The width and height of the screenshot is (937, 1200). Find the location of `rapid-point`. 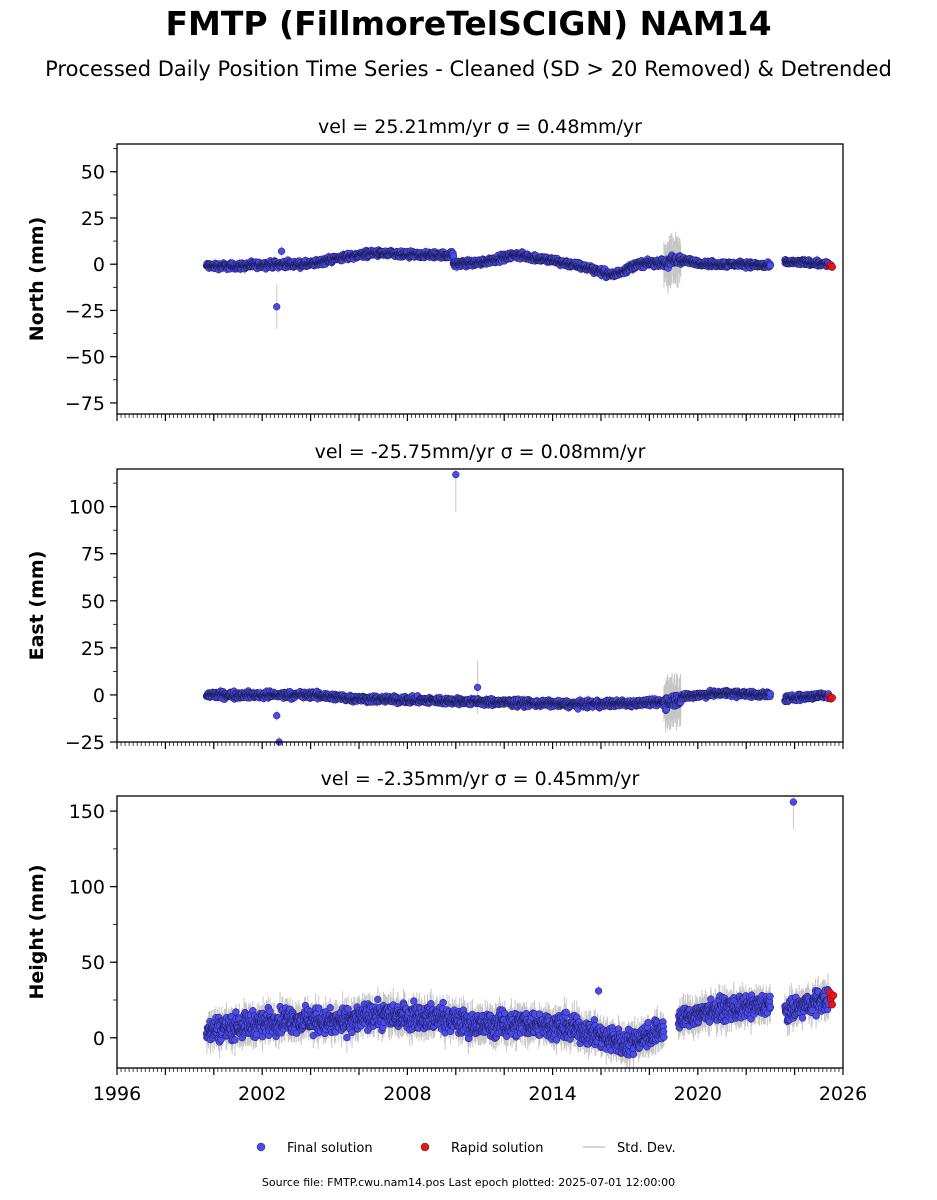

rapid-point is located at coordinates (832, 267).